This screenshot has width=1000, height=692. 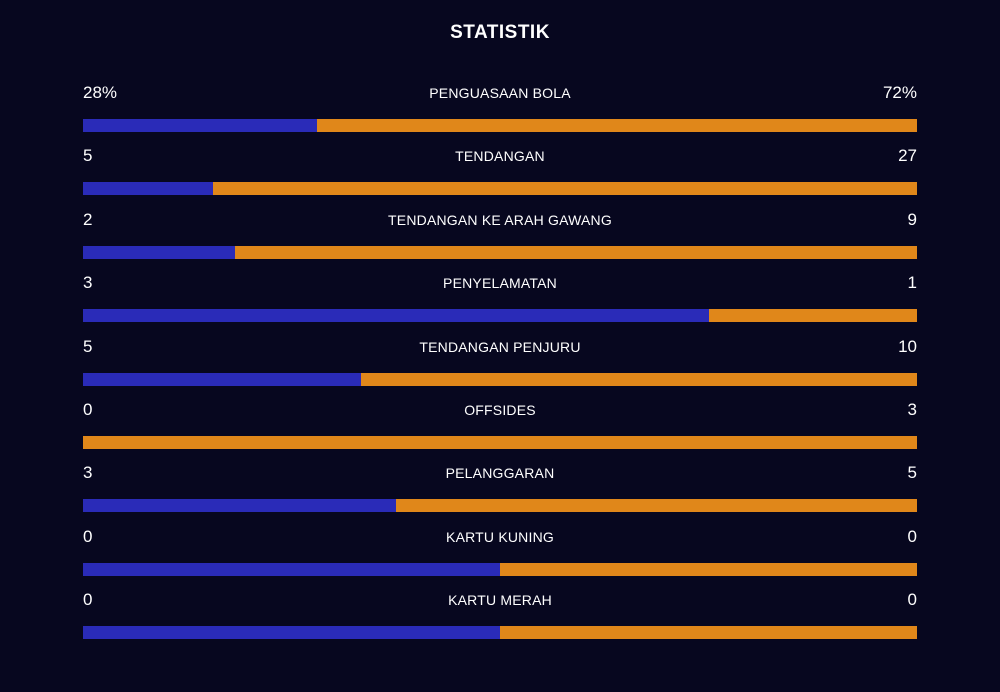 I want to click on stat-label: TENDANGAN KE ARAH GAWANG, so click(x=500, y=219).